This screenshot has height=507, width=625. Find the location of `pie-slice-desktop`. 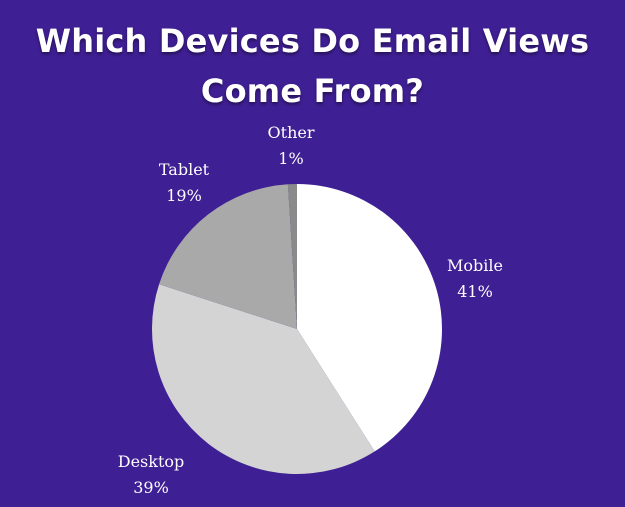

pie-slice-desktop is located at coordinates (263, 379).